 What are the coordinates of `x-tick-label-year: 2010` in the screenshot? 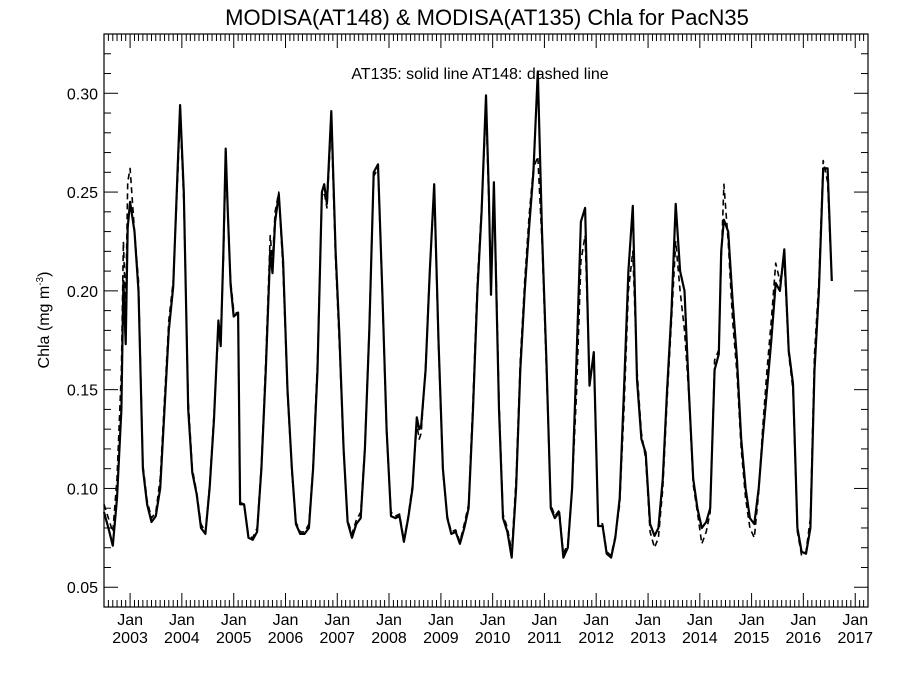 It's located at (493, 638).